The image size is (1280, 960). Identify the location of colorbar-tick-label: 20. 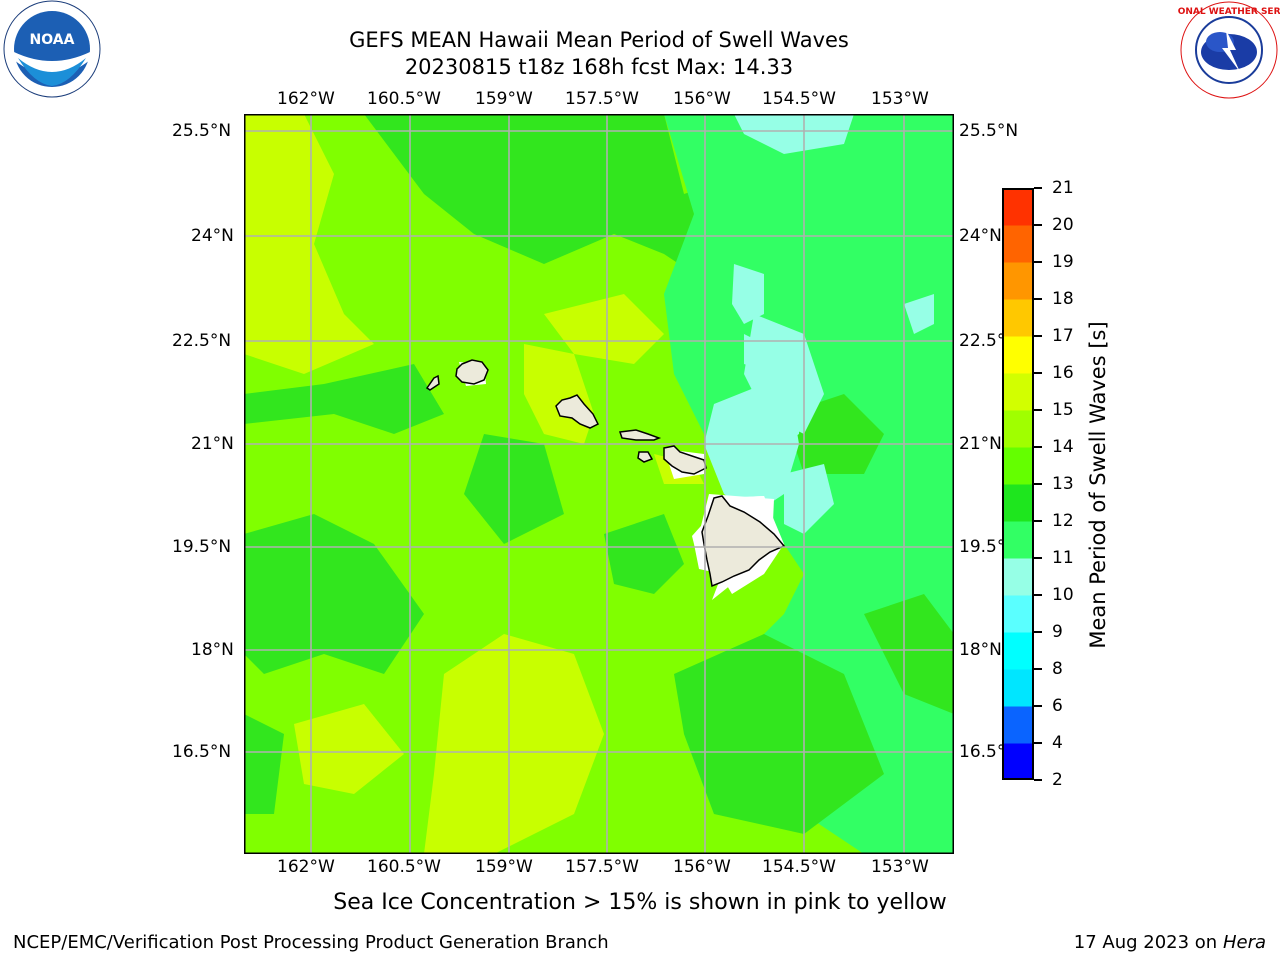
(1063, 225).